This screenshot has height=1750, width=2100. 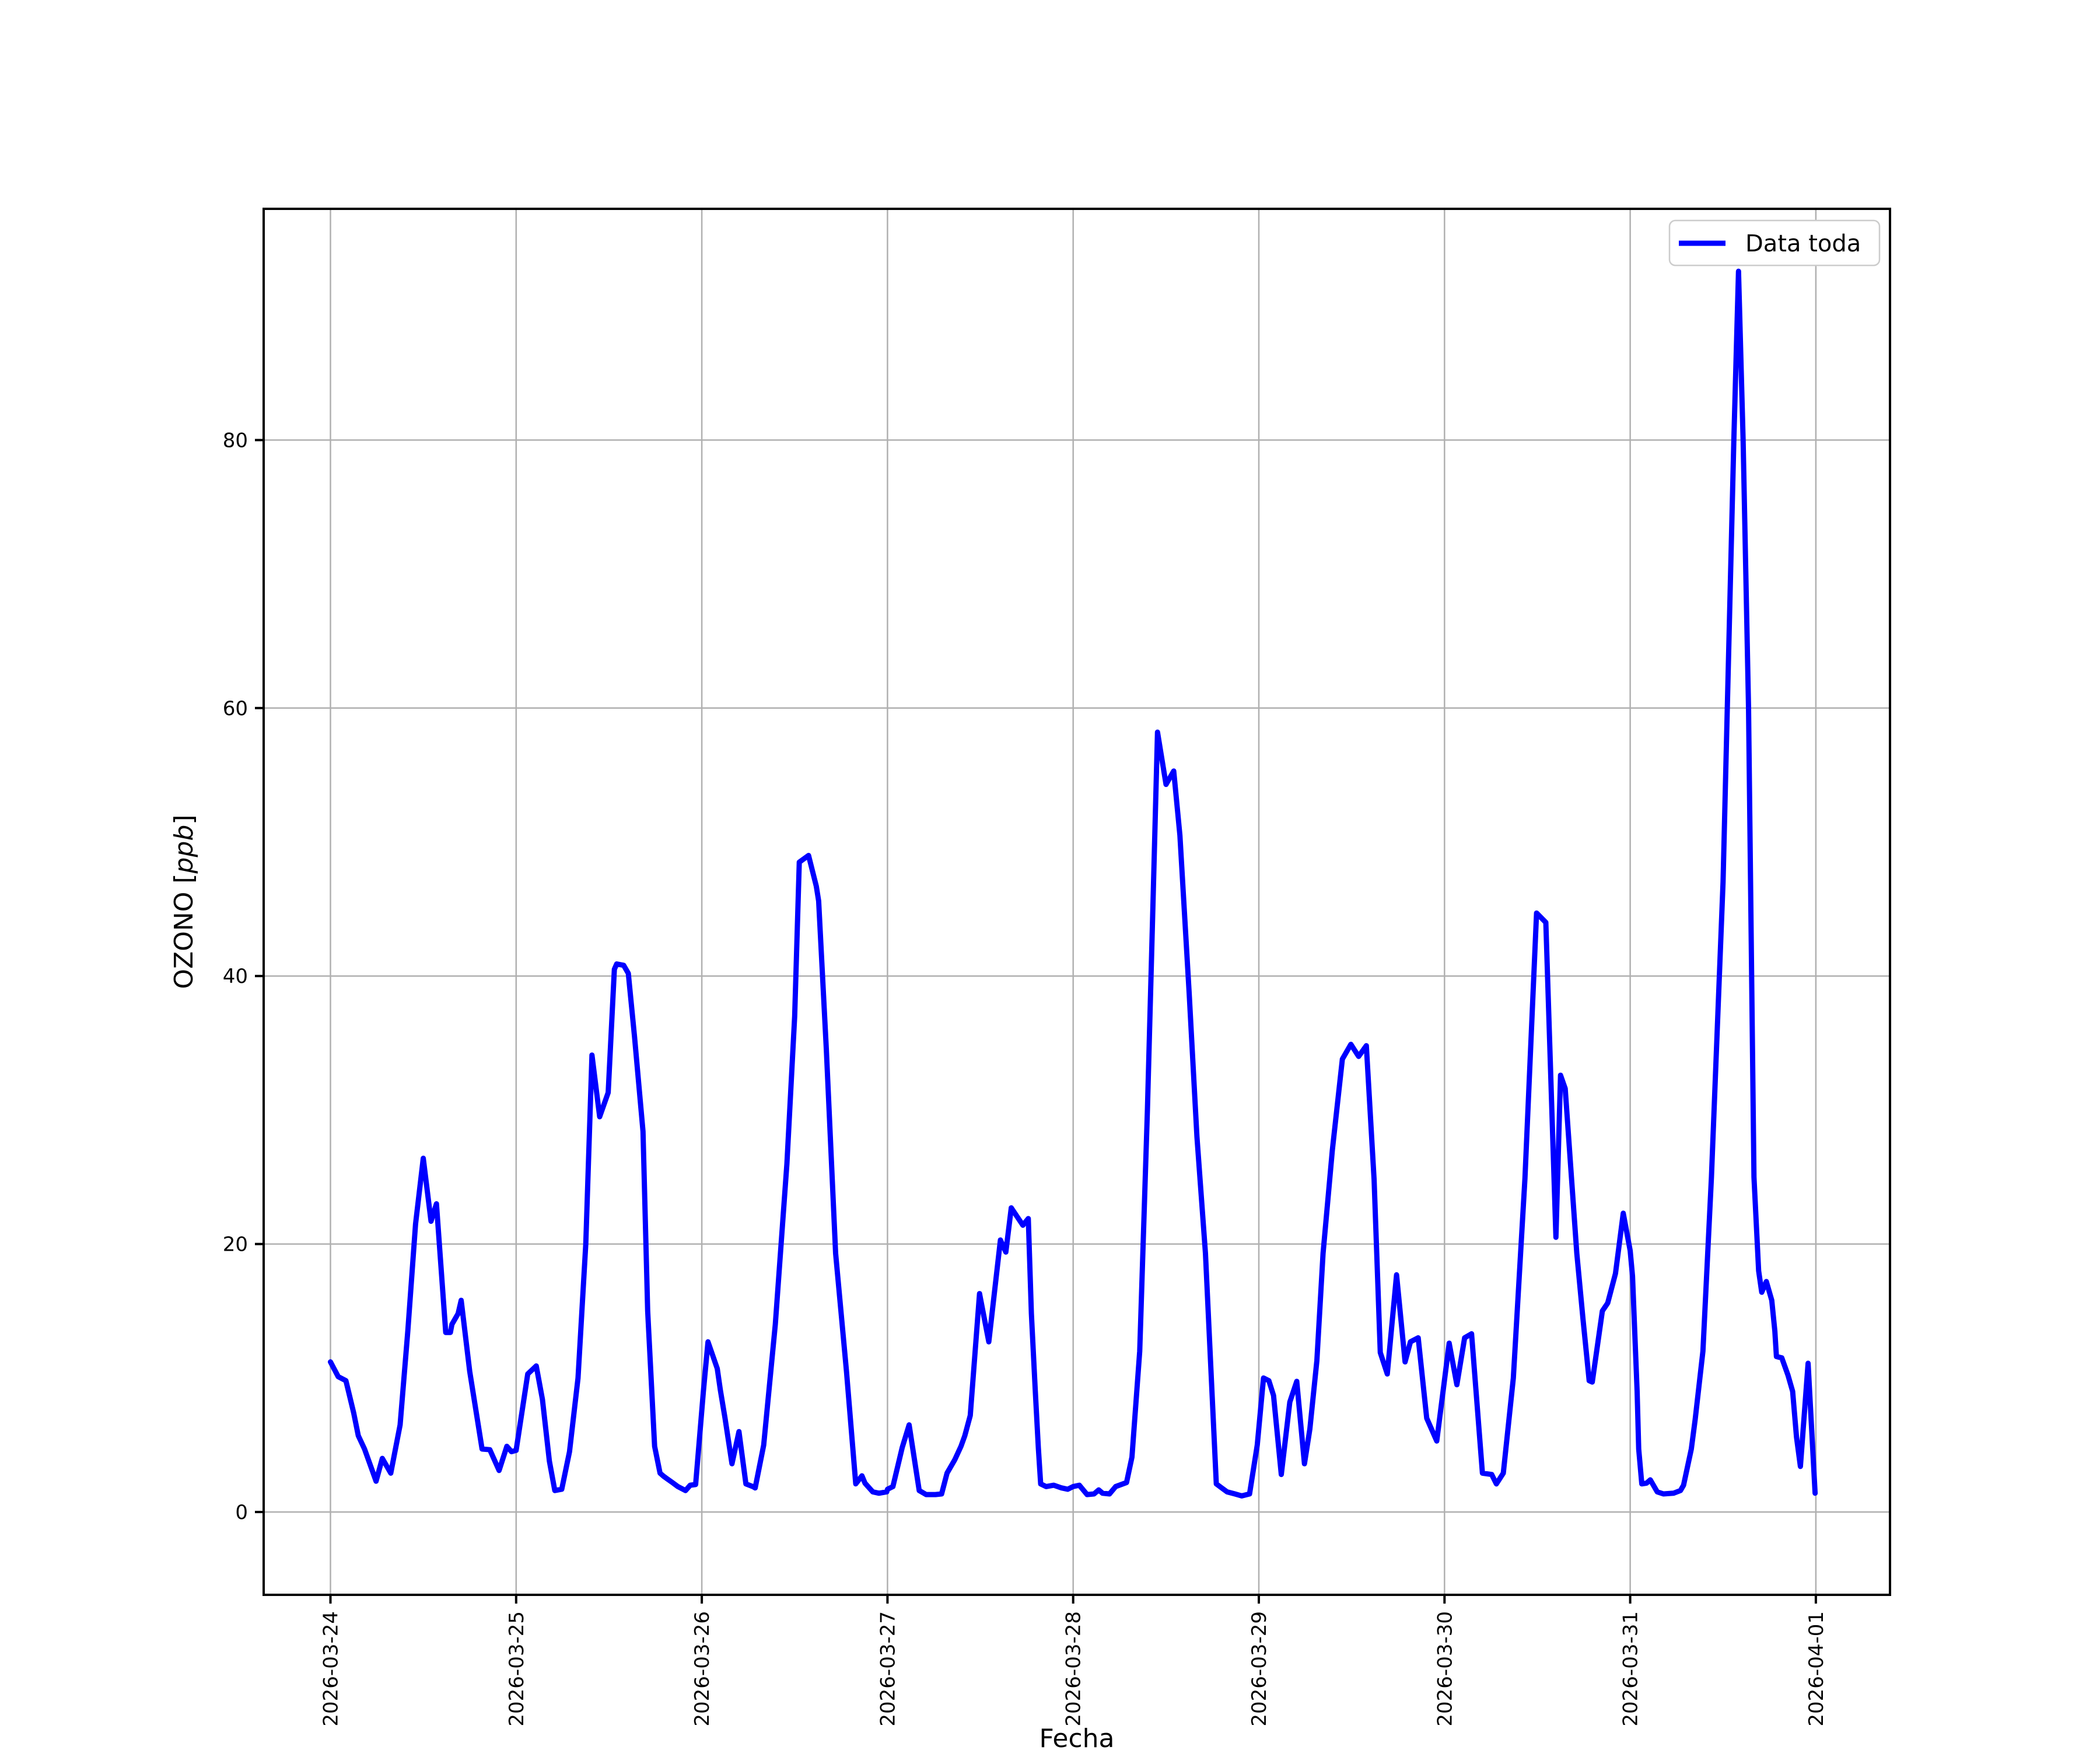 What do you see at coordinates (235, 1244) in the screenshot?
I see `y-tick-label: 20` at bounding box center [235, 1244].